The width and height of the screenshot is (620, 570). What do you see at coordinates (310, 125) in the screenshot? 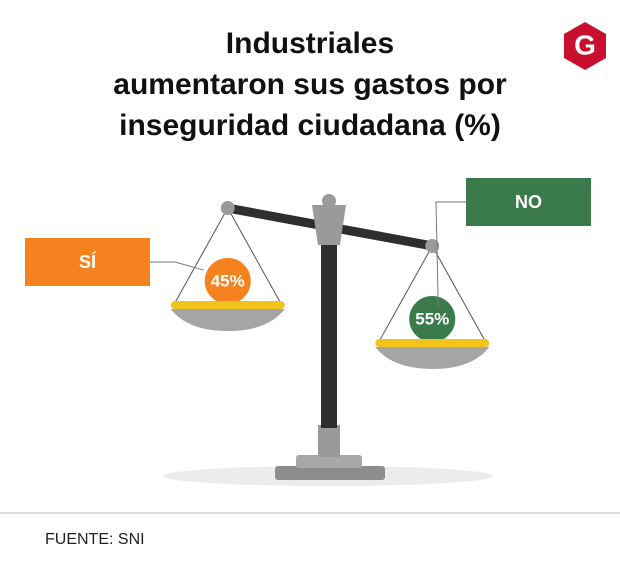
I see `title-line: inseguridad ciudadana (%)` at bounding box center [310, 125].